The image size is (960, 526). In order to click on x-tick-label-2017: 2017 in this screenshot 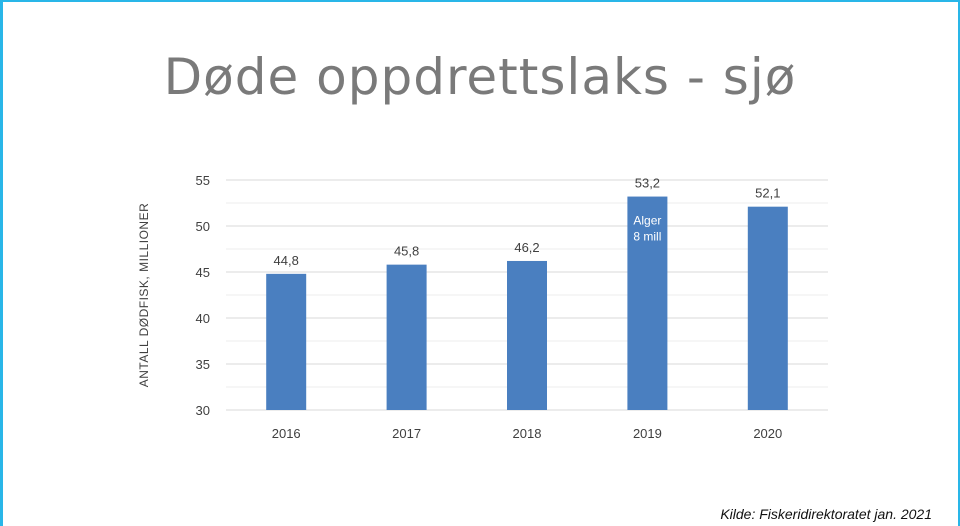, I will do `click(406, 433)`.